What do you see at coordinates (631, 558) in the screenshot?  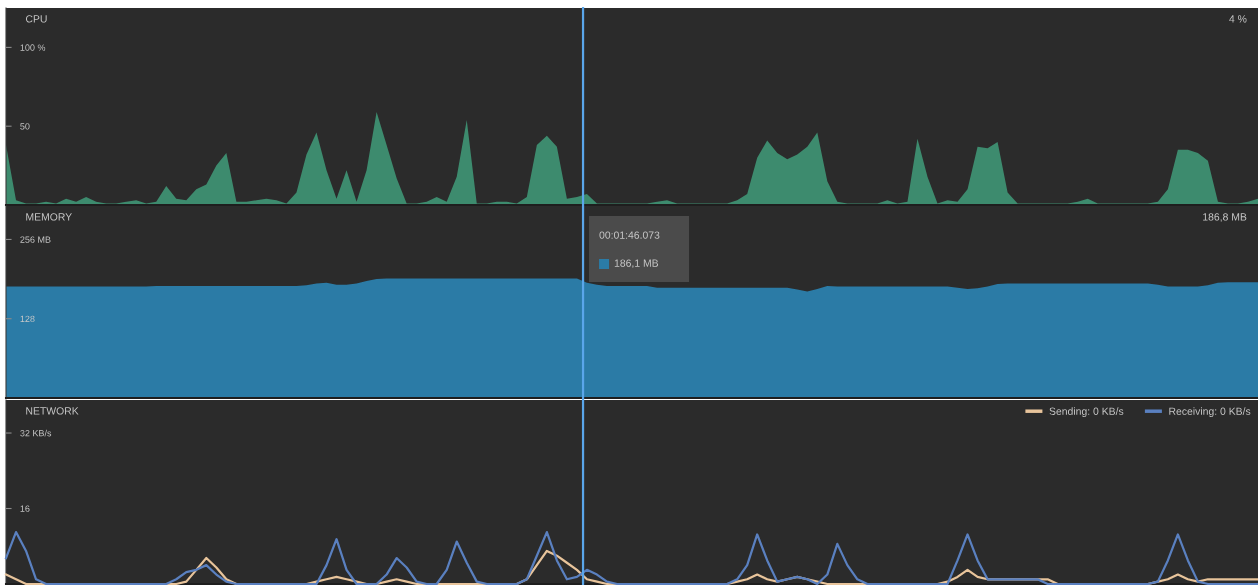 I see `line-series` at bounding box center [631, 558].